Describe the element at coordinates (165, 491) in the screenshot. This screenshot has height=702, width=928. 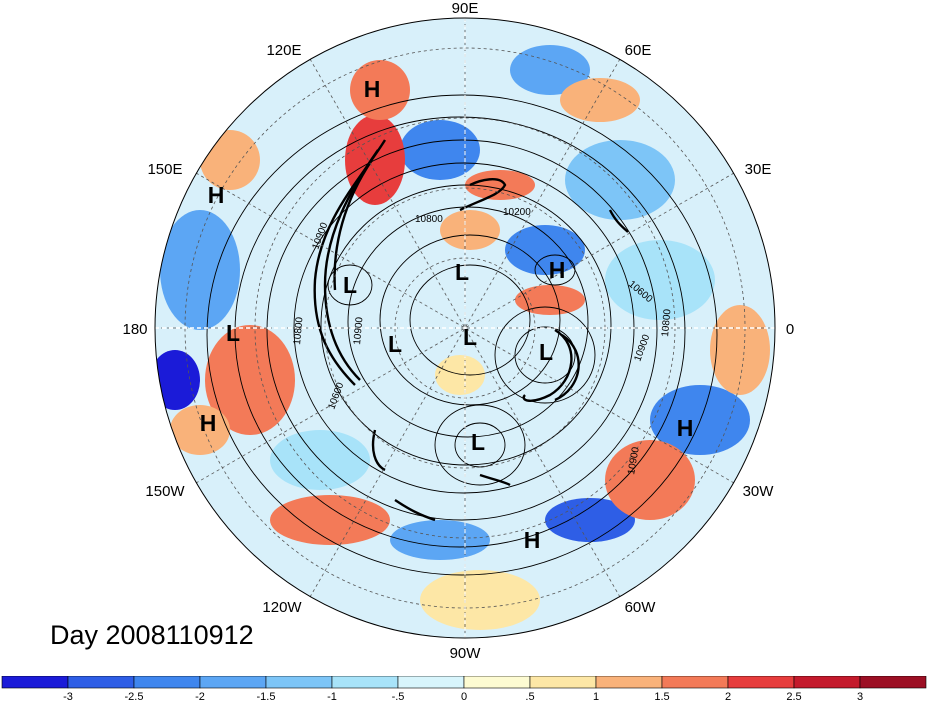
I see `lon-label-150w: 150W` at that location.